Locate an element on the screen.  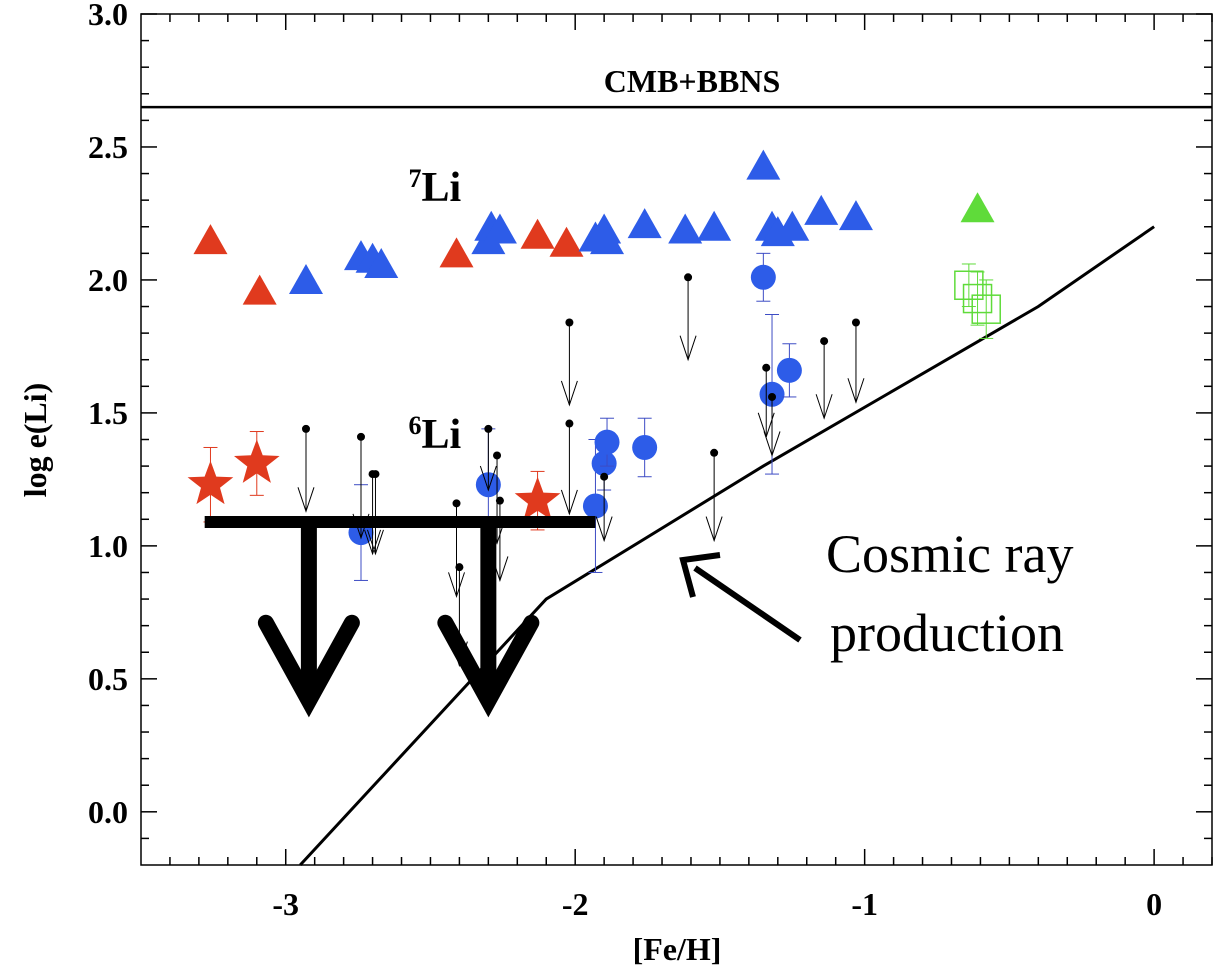
y-tick-label: 0.5 is located at coordinates (108, 679).